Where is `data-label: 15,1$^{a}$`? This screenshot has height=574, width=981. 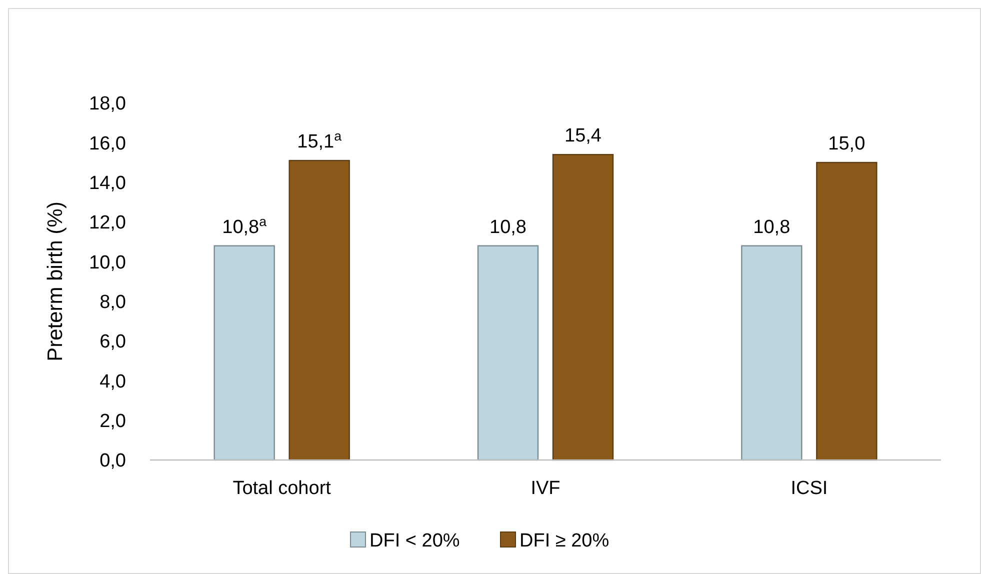
data-label: 15,1$^{a}$ is located at coordinates (319, 140).